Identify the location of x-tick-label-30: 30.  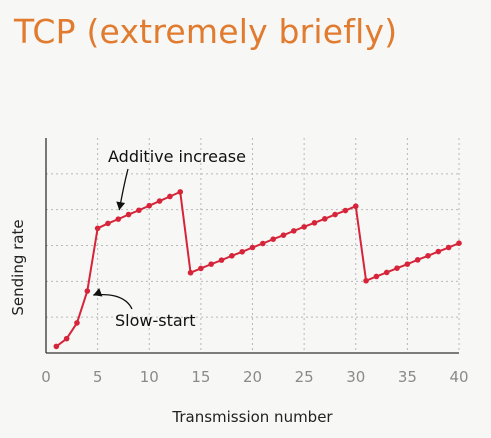
(355, 377).